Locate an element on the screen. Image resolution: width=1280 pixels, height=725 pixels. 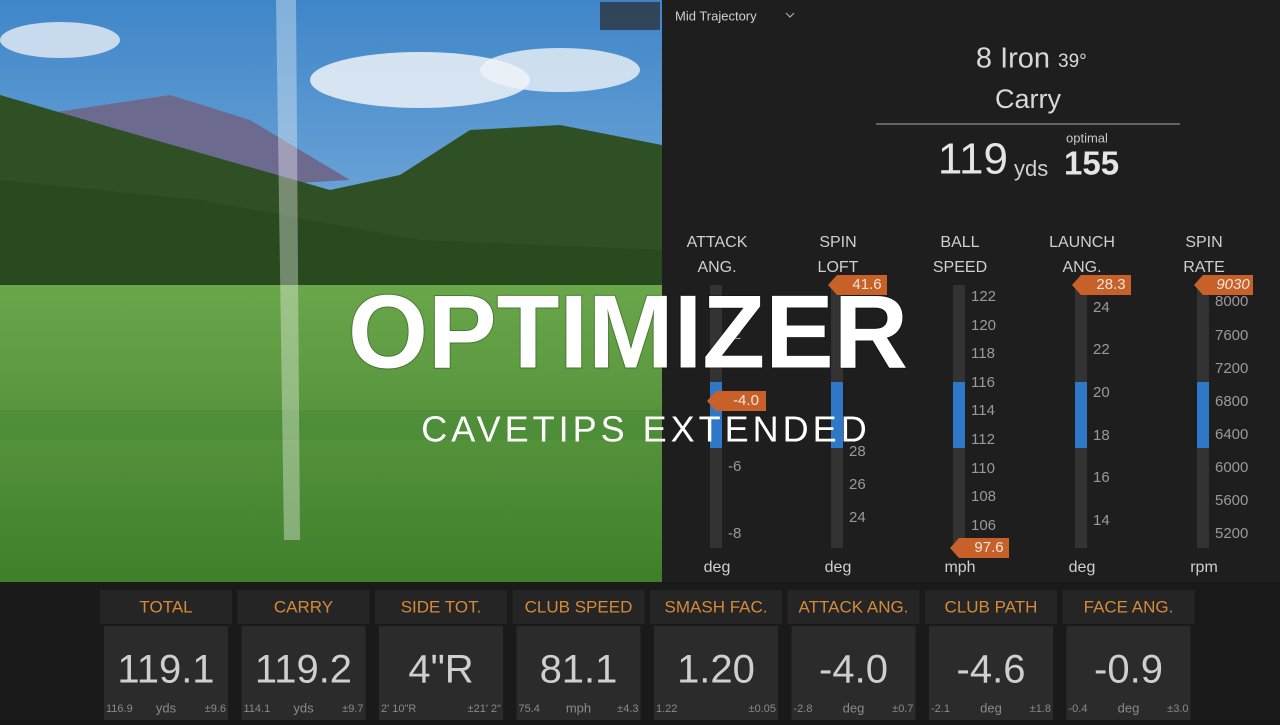
tile-value: -0.9 is located at coordinates (1128, 670).